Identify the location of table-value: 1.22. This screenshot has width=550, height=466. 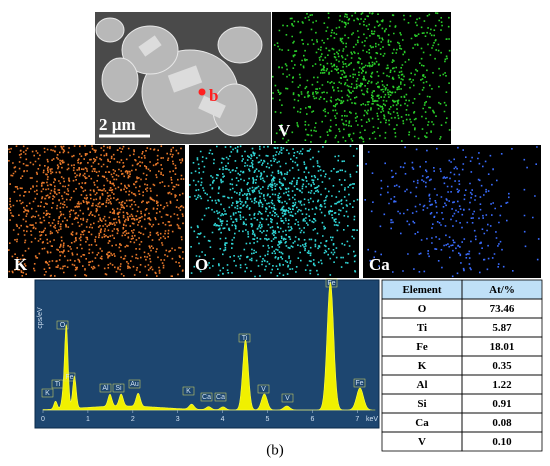
(502, 385).